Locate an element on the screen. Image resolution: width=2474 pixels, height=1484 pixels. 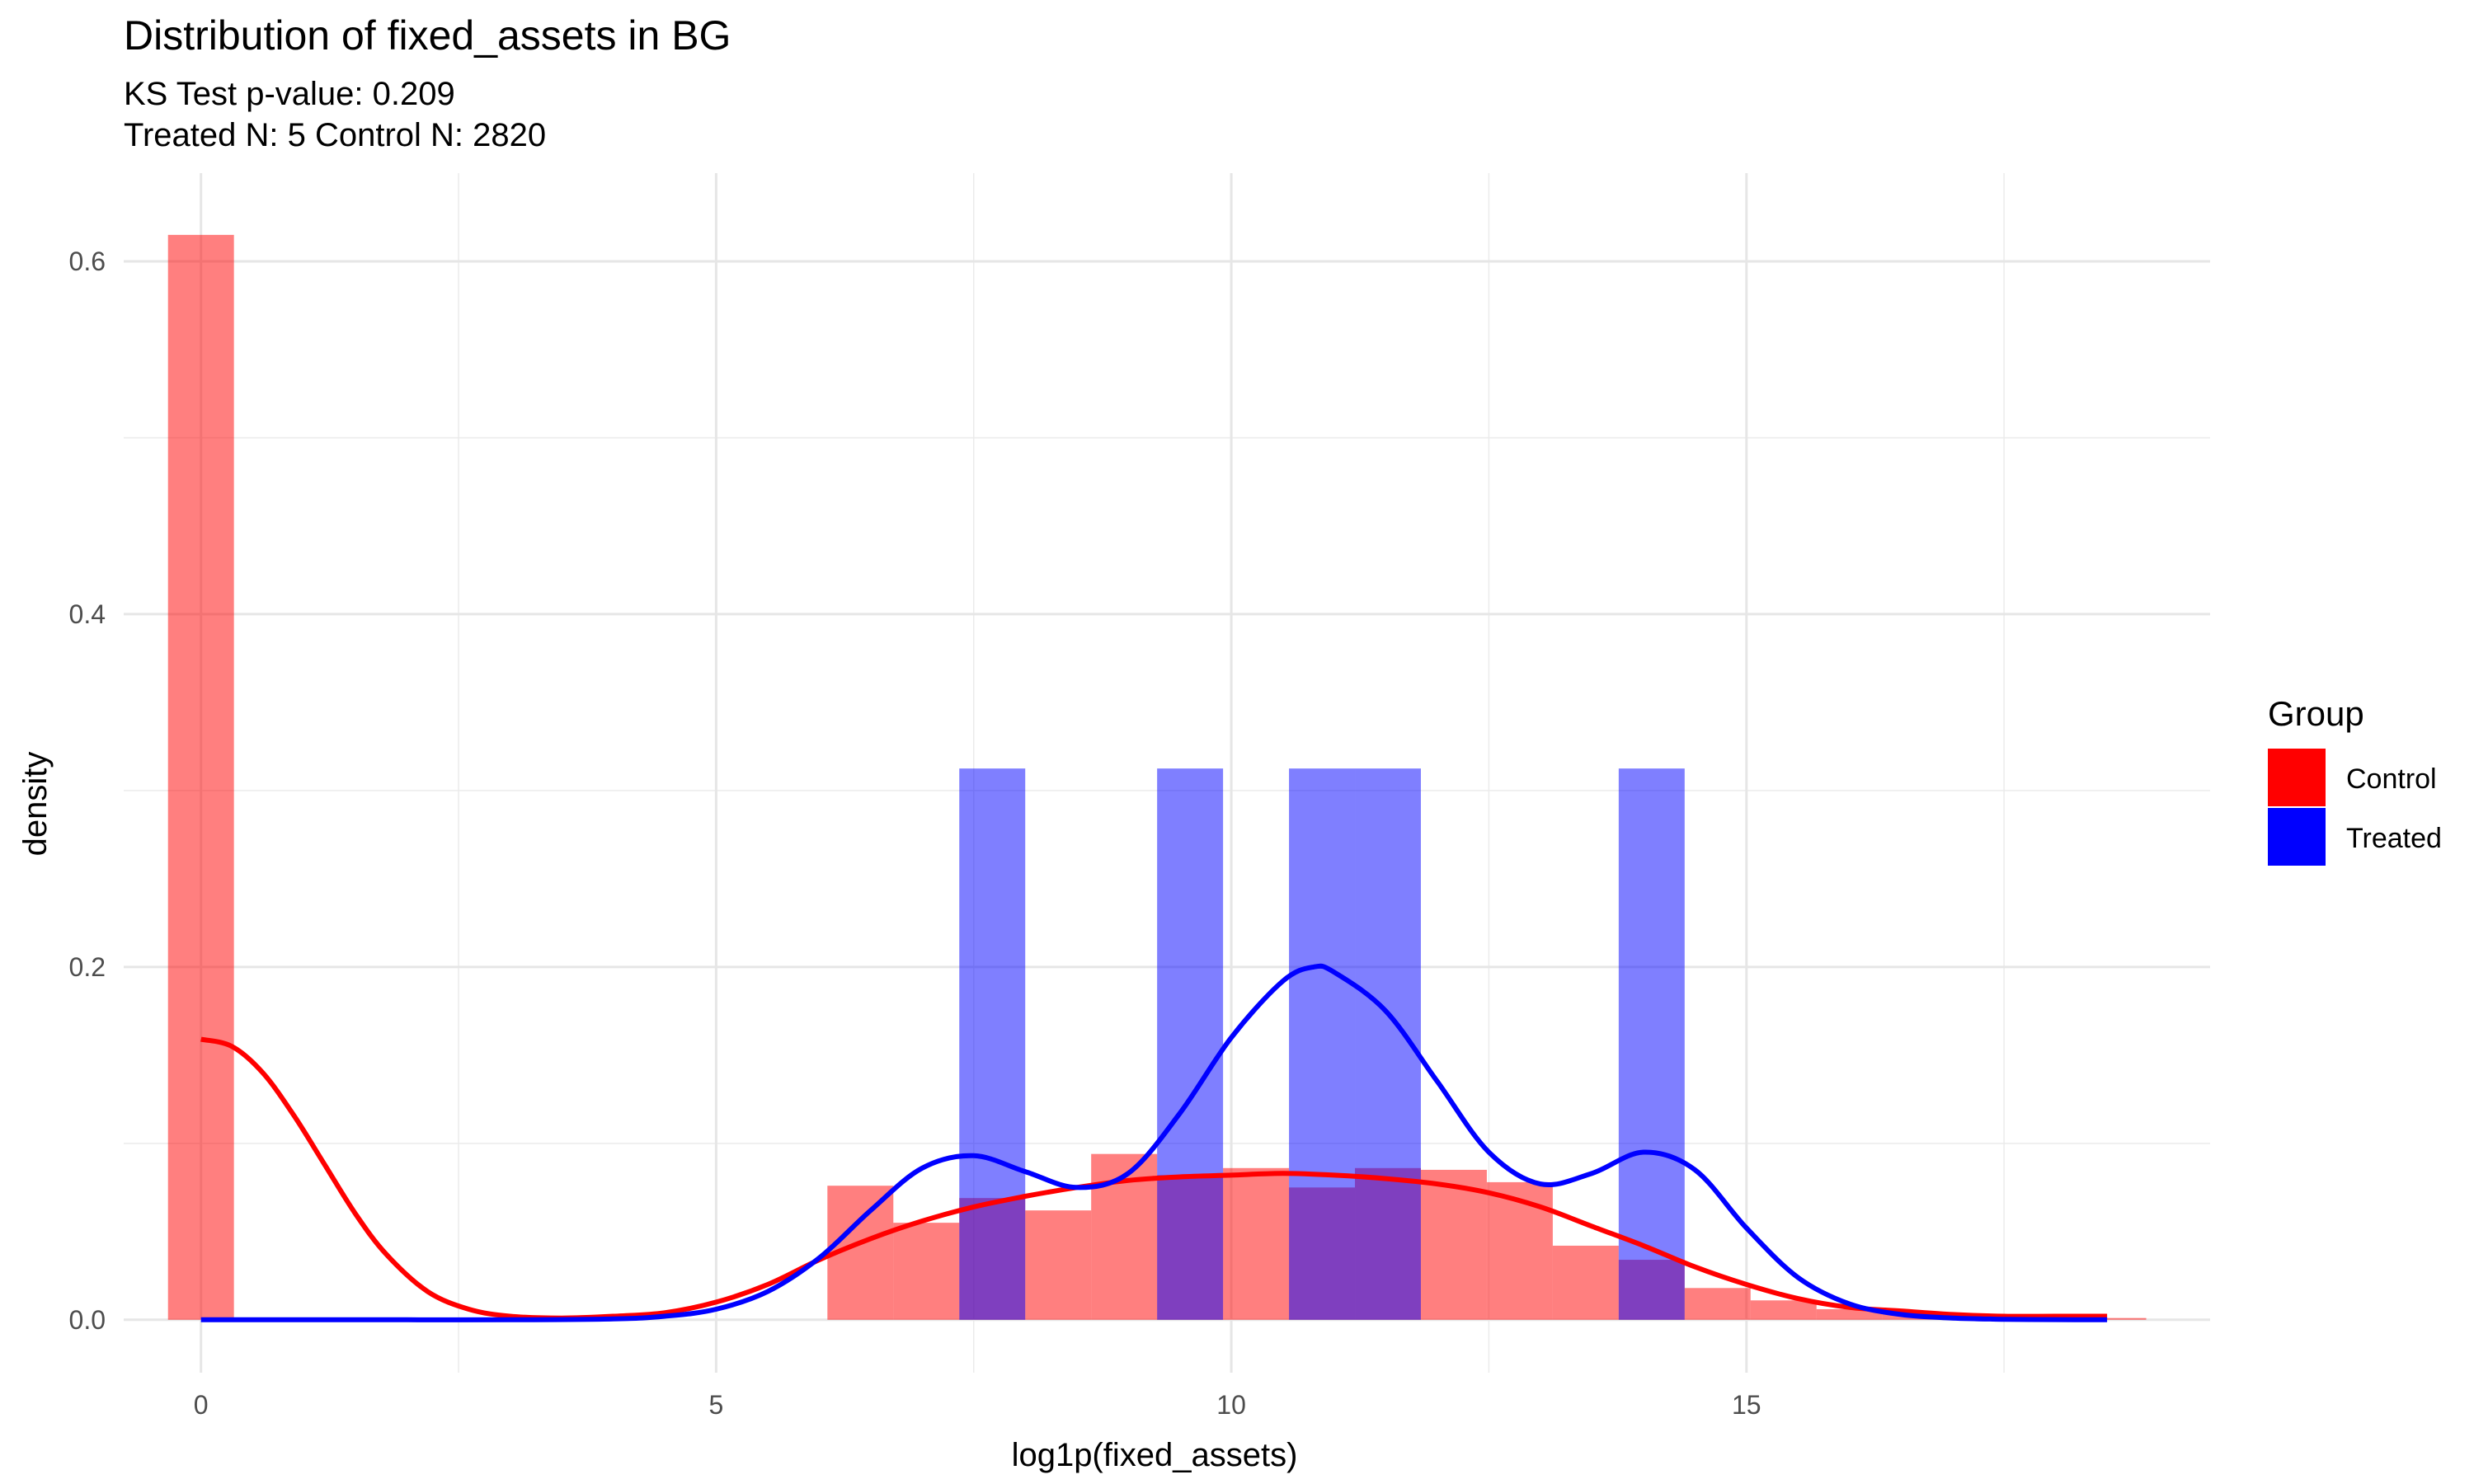
y-tick-label: 0.6 is located at coordinates (87, 261).